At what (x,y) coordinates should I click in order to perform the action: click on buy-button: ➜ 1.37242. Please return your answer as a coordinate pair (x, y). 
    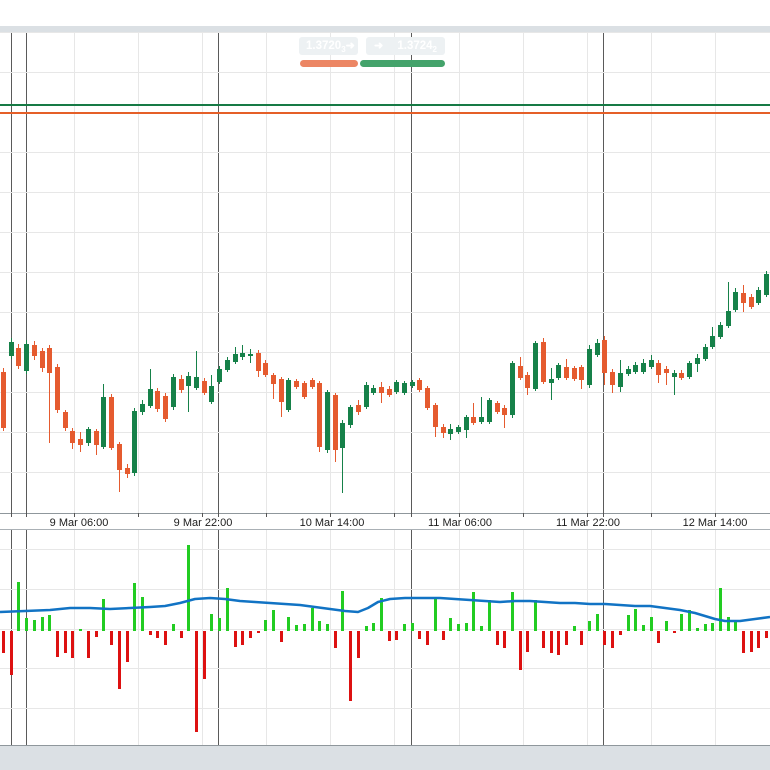
    Looking at the image, I should click on (405, 46).